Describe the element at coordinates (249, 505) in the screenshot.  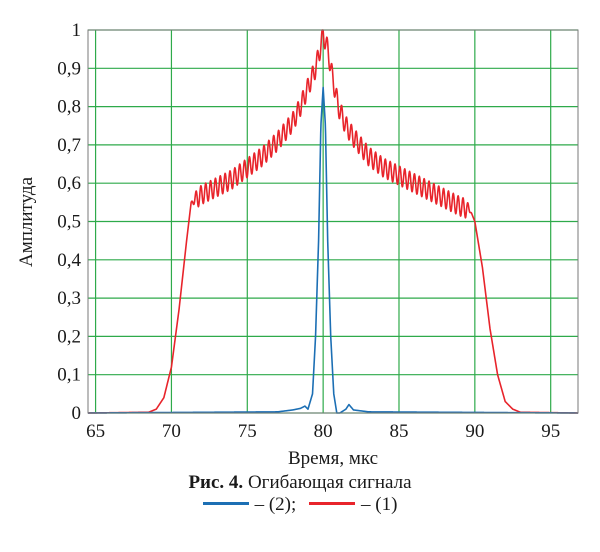
I see `legend-item-2: – (2);` at that location.